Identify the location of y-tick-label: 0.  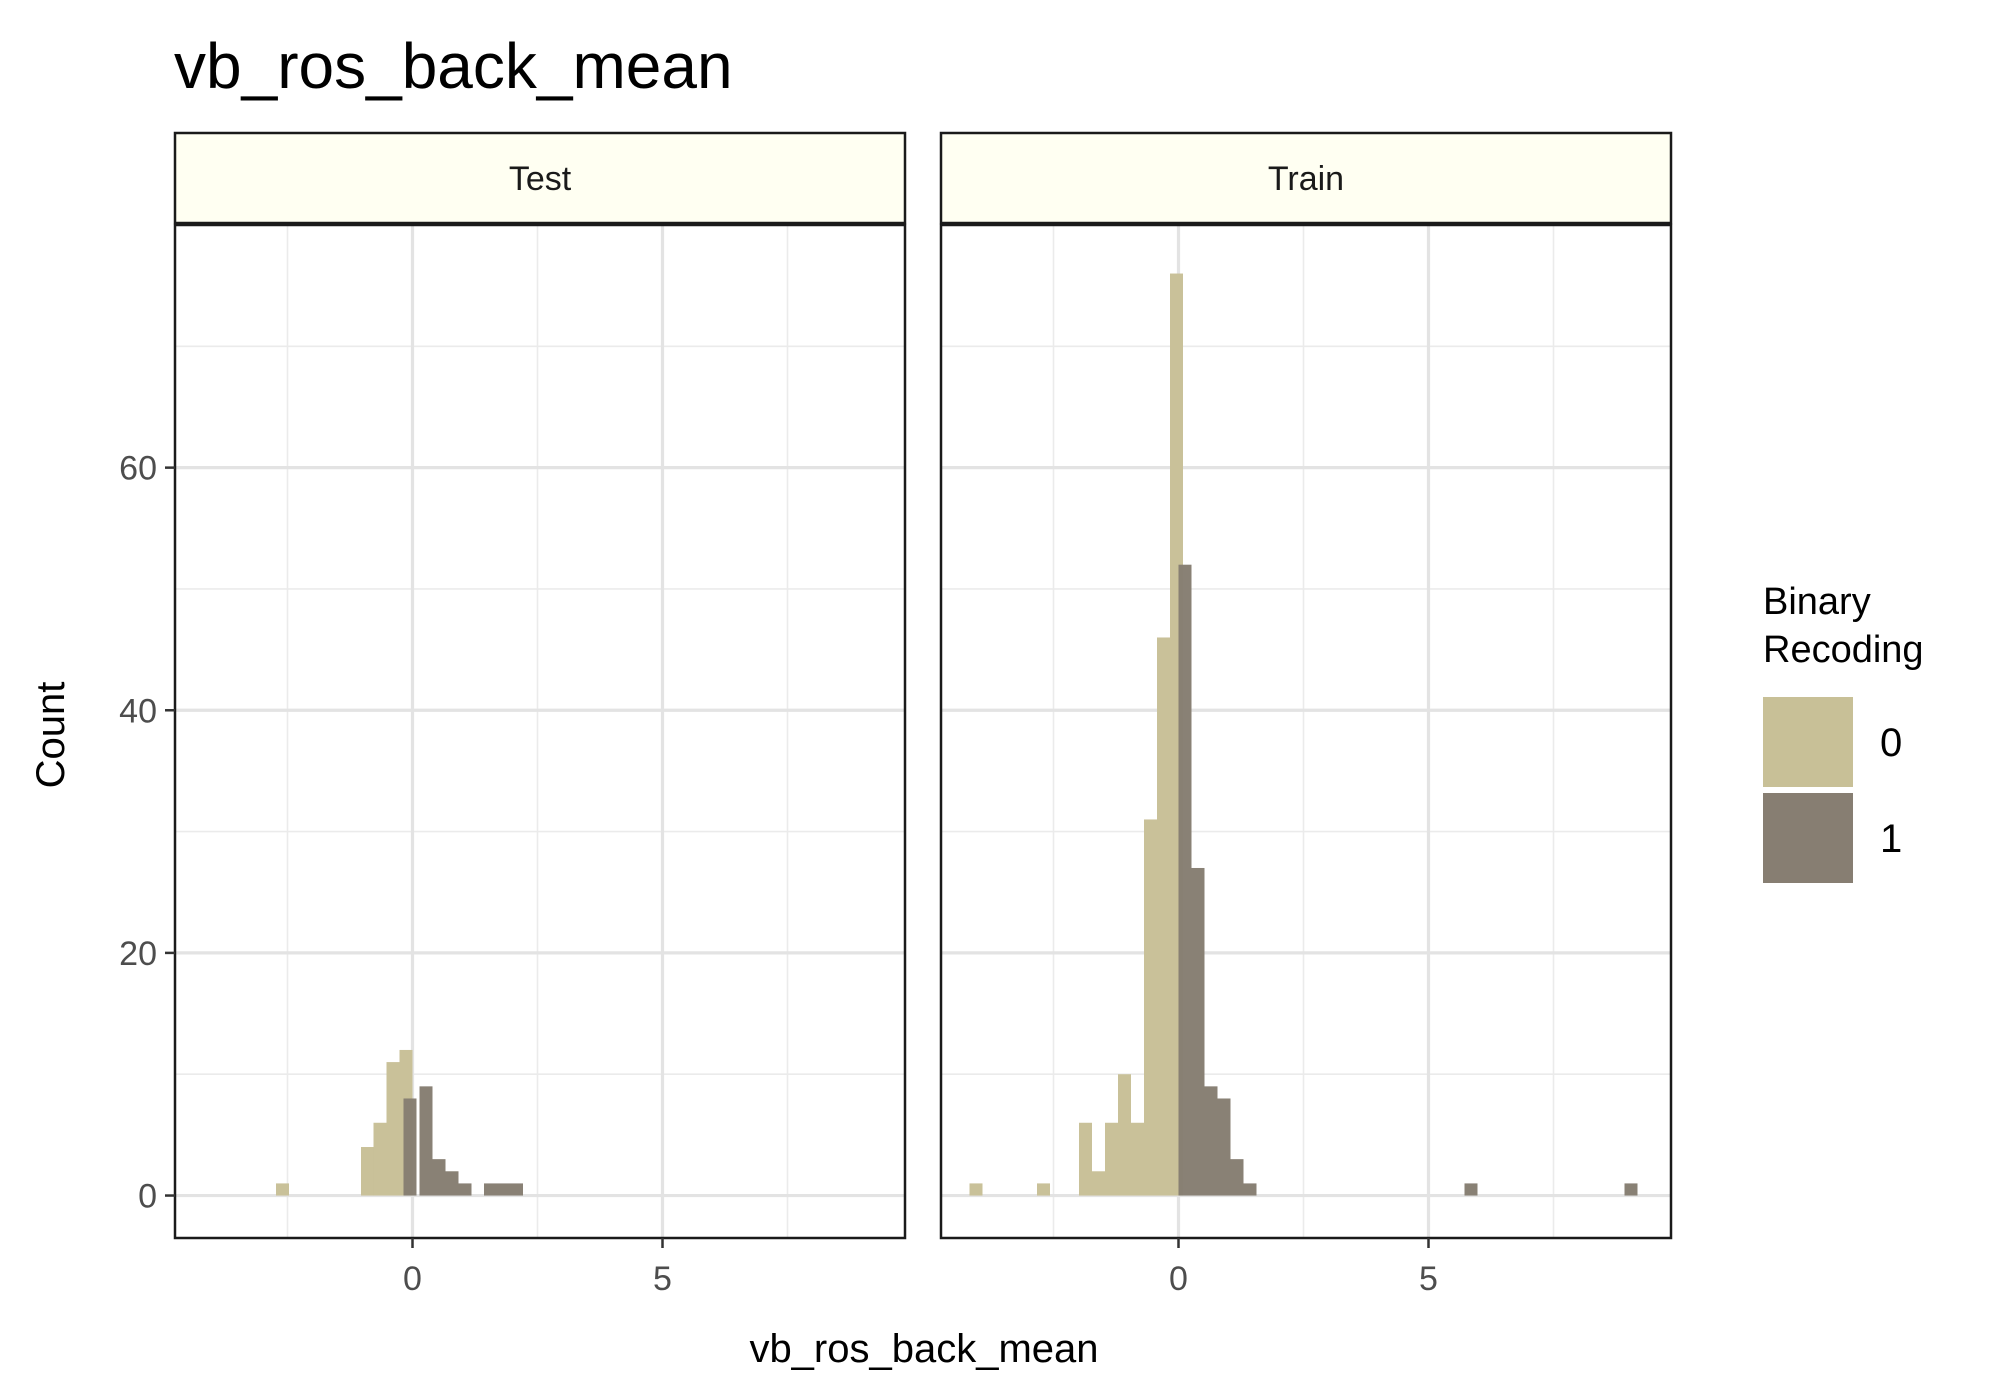
(147, 1197).